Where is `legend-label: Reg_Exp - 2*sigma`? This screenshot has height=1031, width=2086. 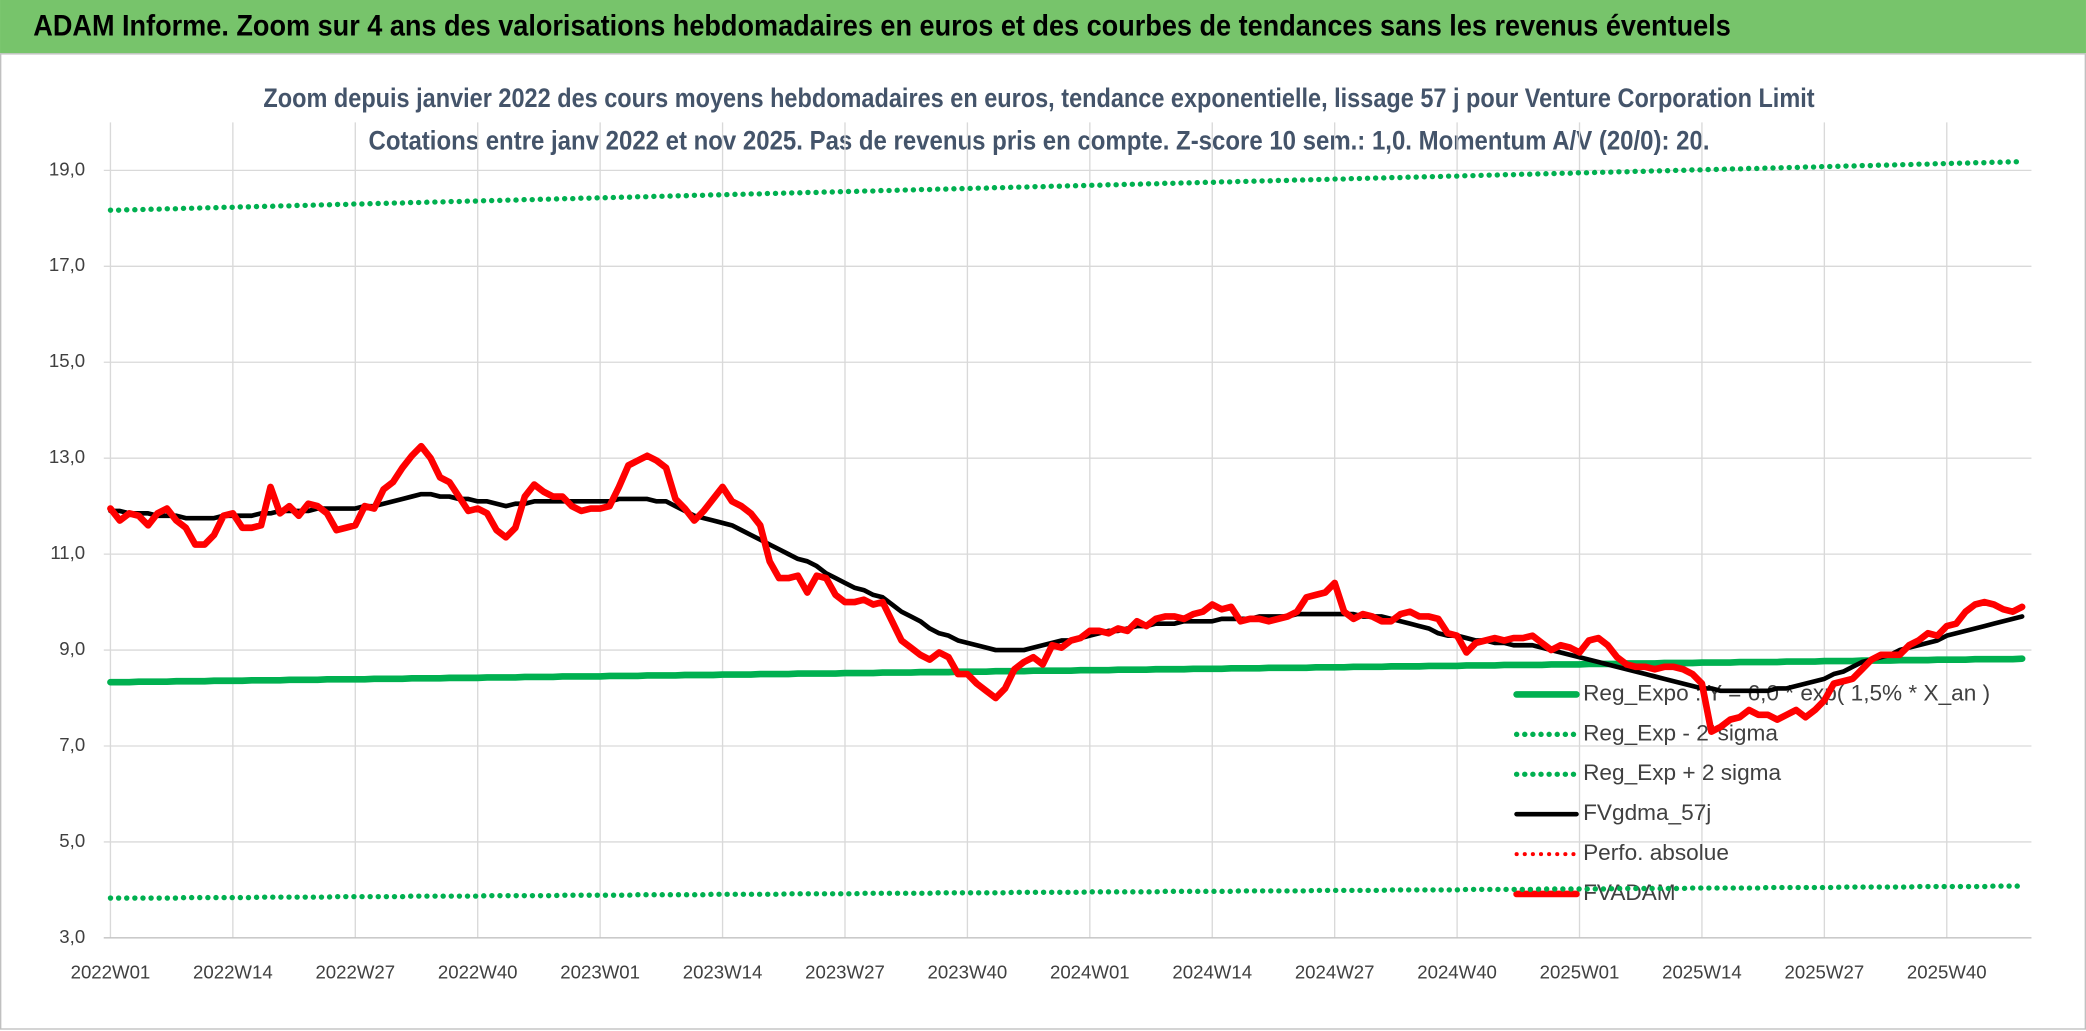 legend-label: Reg_Exp - 2*sigma is located at coordinates (1680, 732).